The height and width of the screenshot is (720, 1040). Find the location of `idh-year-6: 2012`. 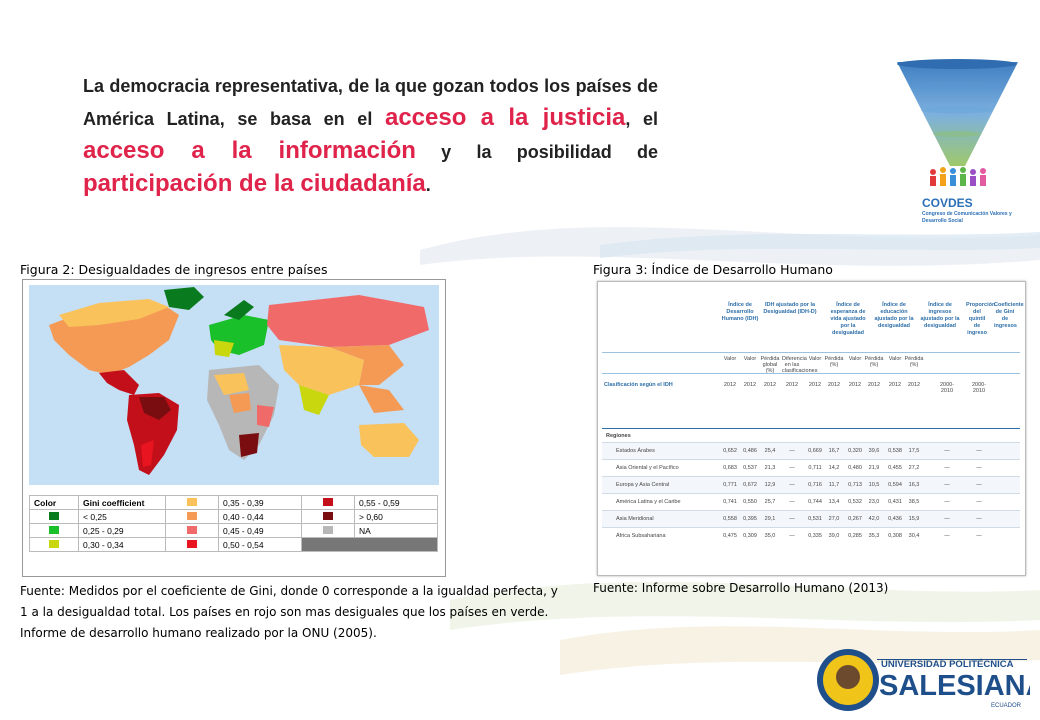

idh-year-6: 2012 is located at coordinates (855, 385).